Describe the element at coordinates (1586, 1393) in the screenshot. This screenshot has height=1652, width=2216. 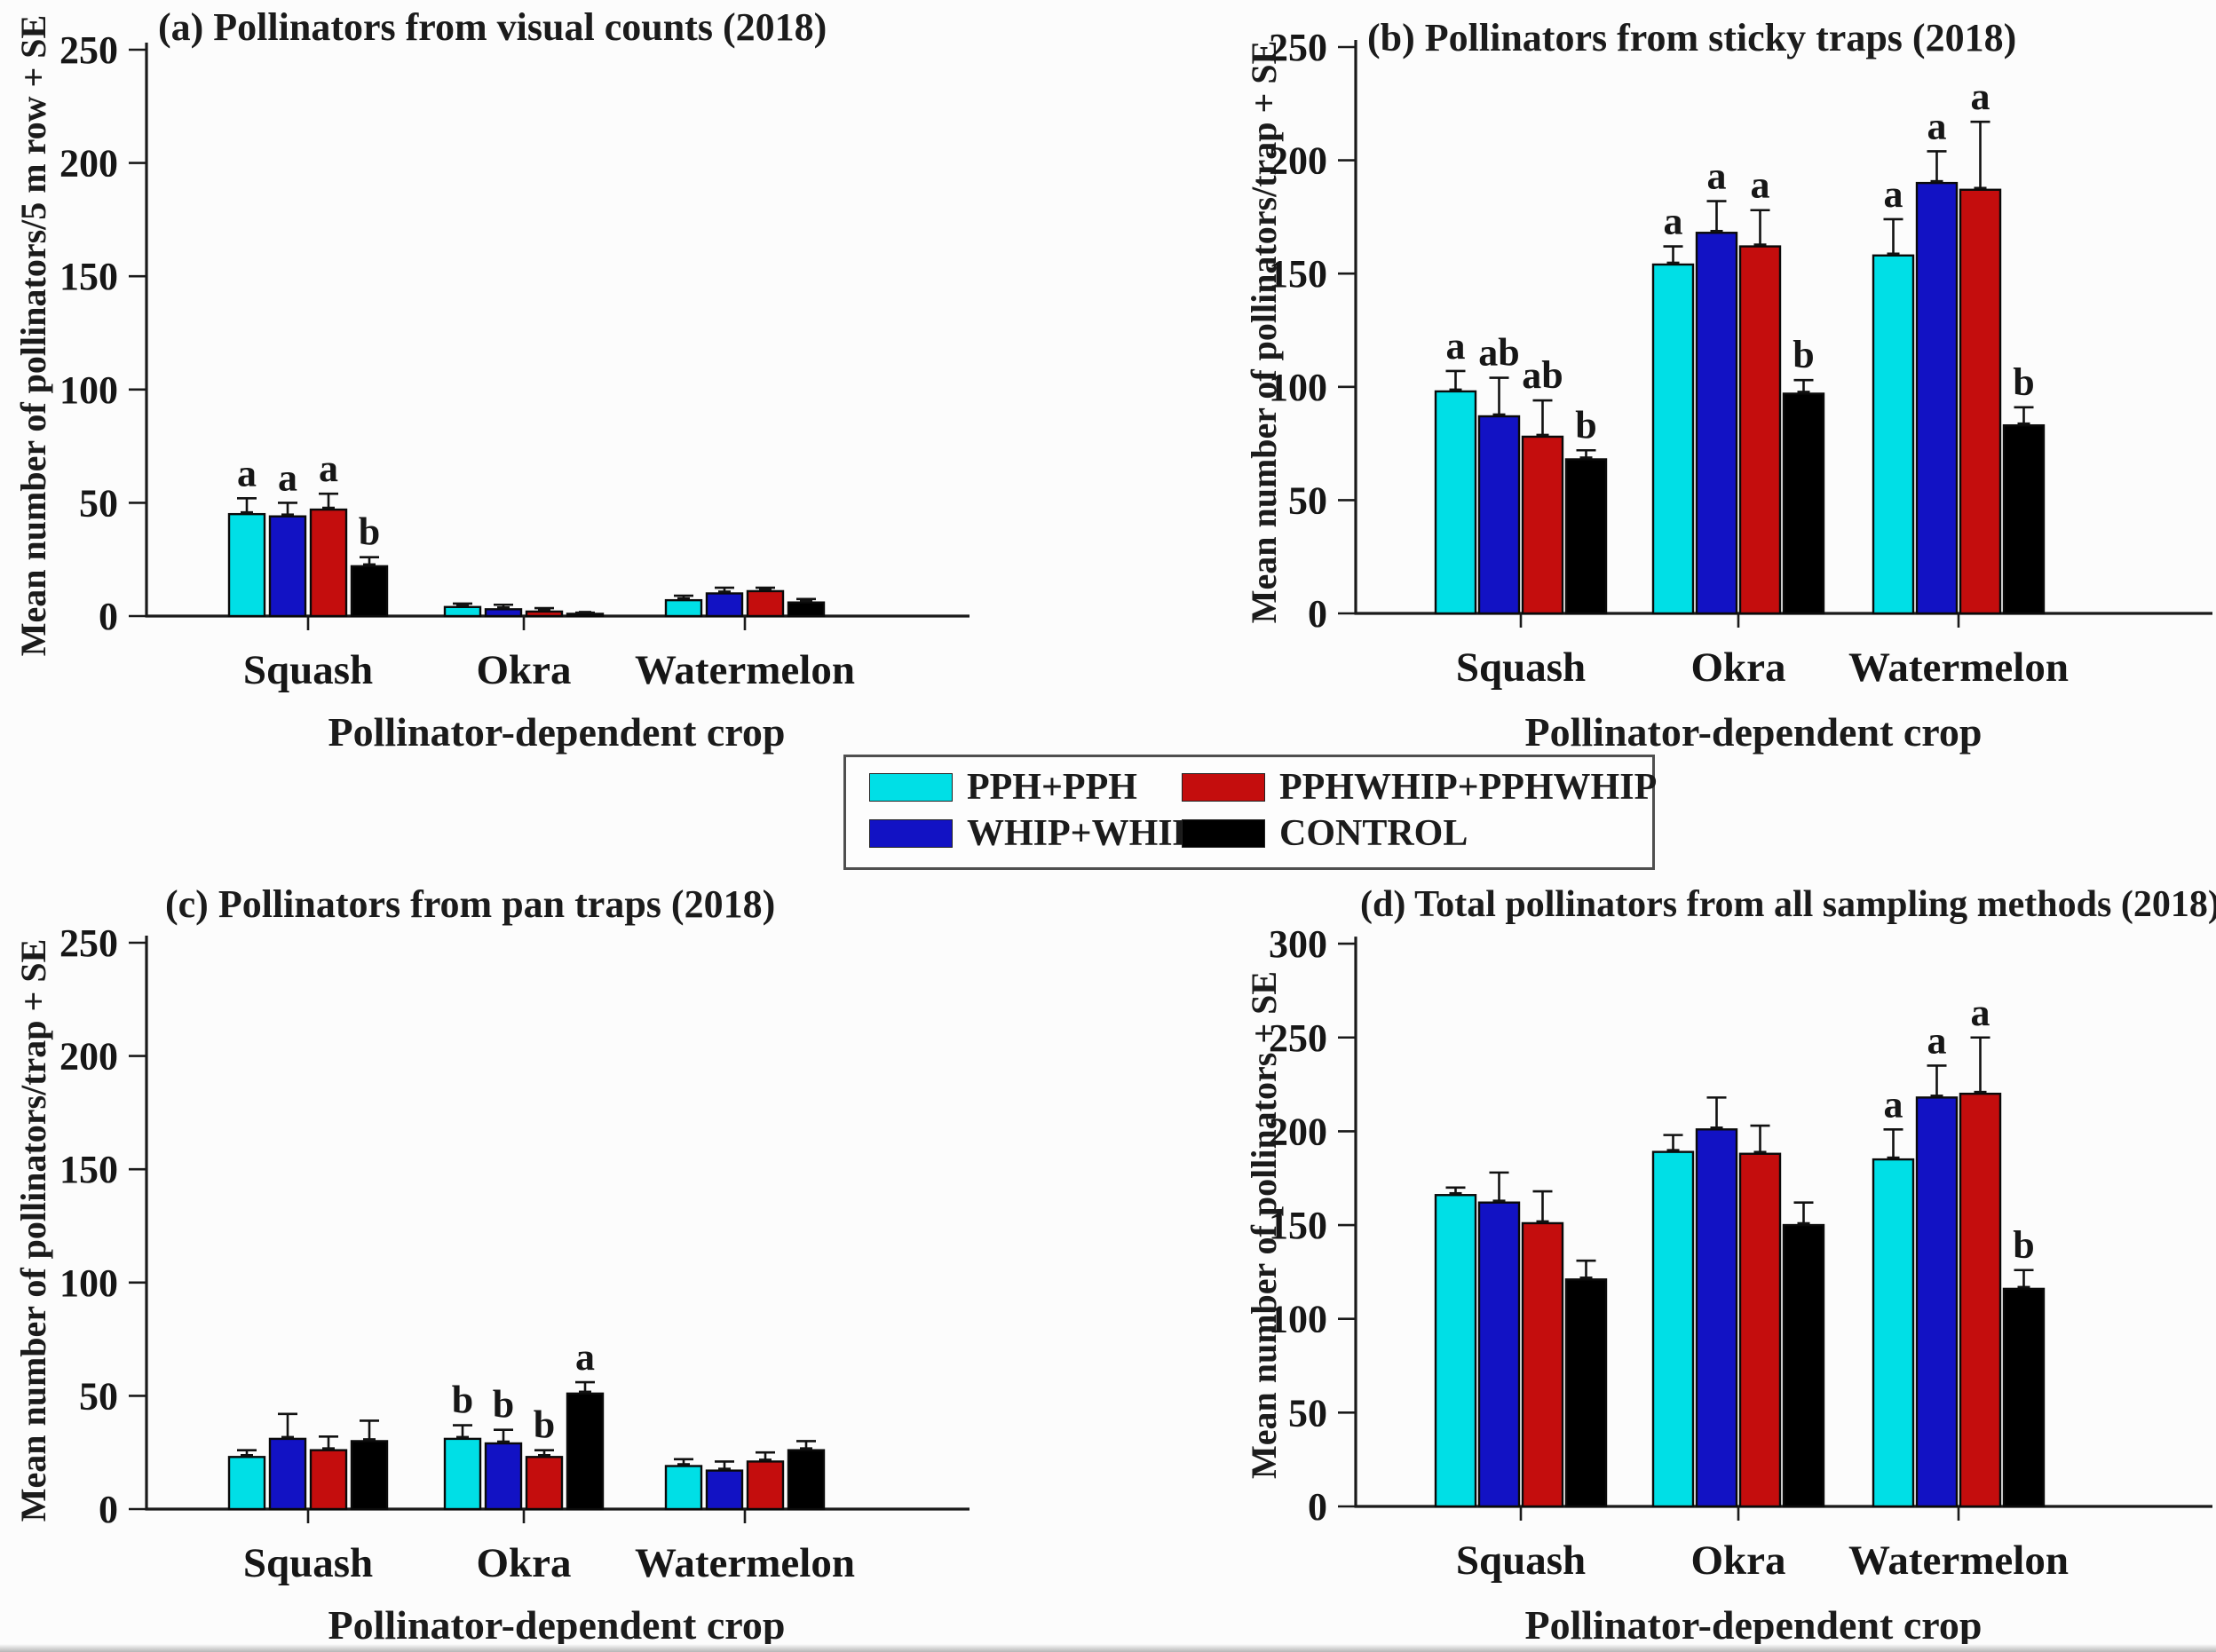
I see `bar-d-Squash-CONTROL` at that location.